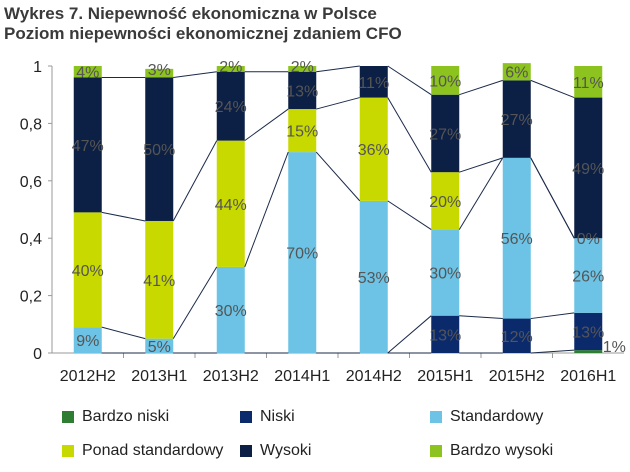  I want to click on data-label: 50%, so click(159, 150).